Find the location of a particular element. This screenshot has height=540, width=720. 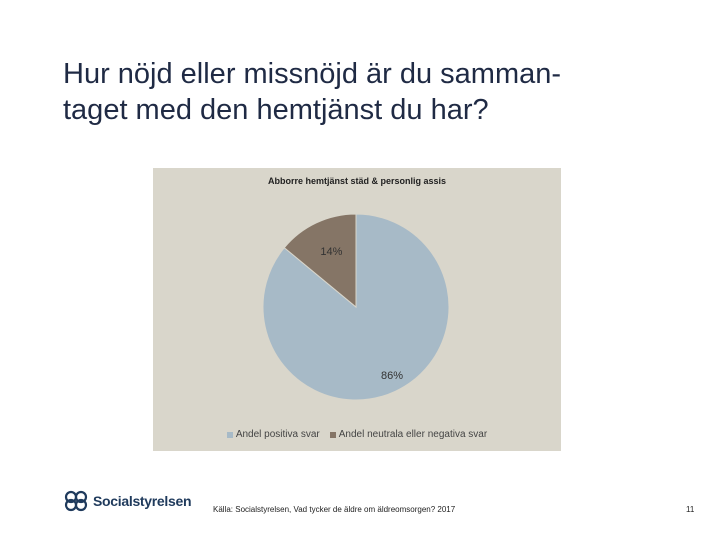

pie-slice-negative is located at coordinates (320, 261).